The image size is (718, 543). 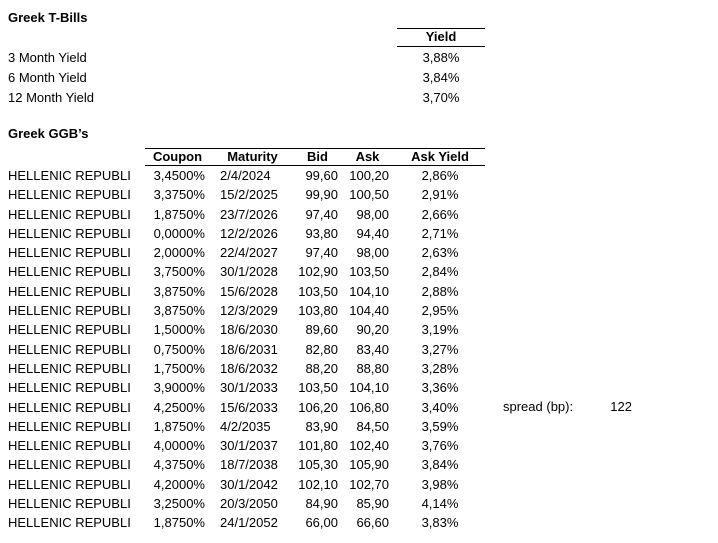 I want to click on tbill-label: 12 Month Yield, so click(x=51, y=97).